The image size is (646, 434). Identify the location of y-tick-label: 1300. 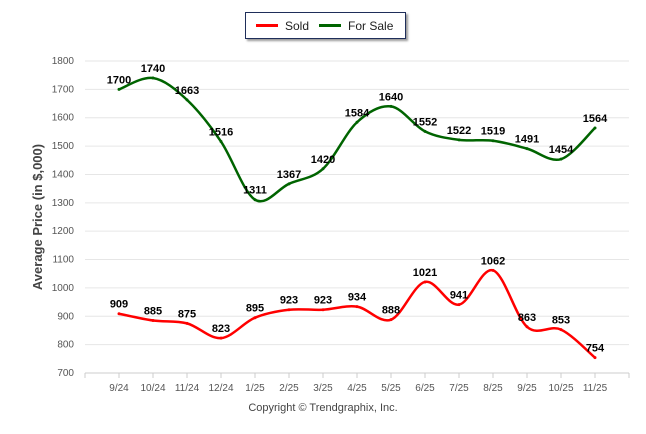
(63, 203).